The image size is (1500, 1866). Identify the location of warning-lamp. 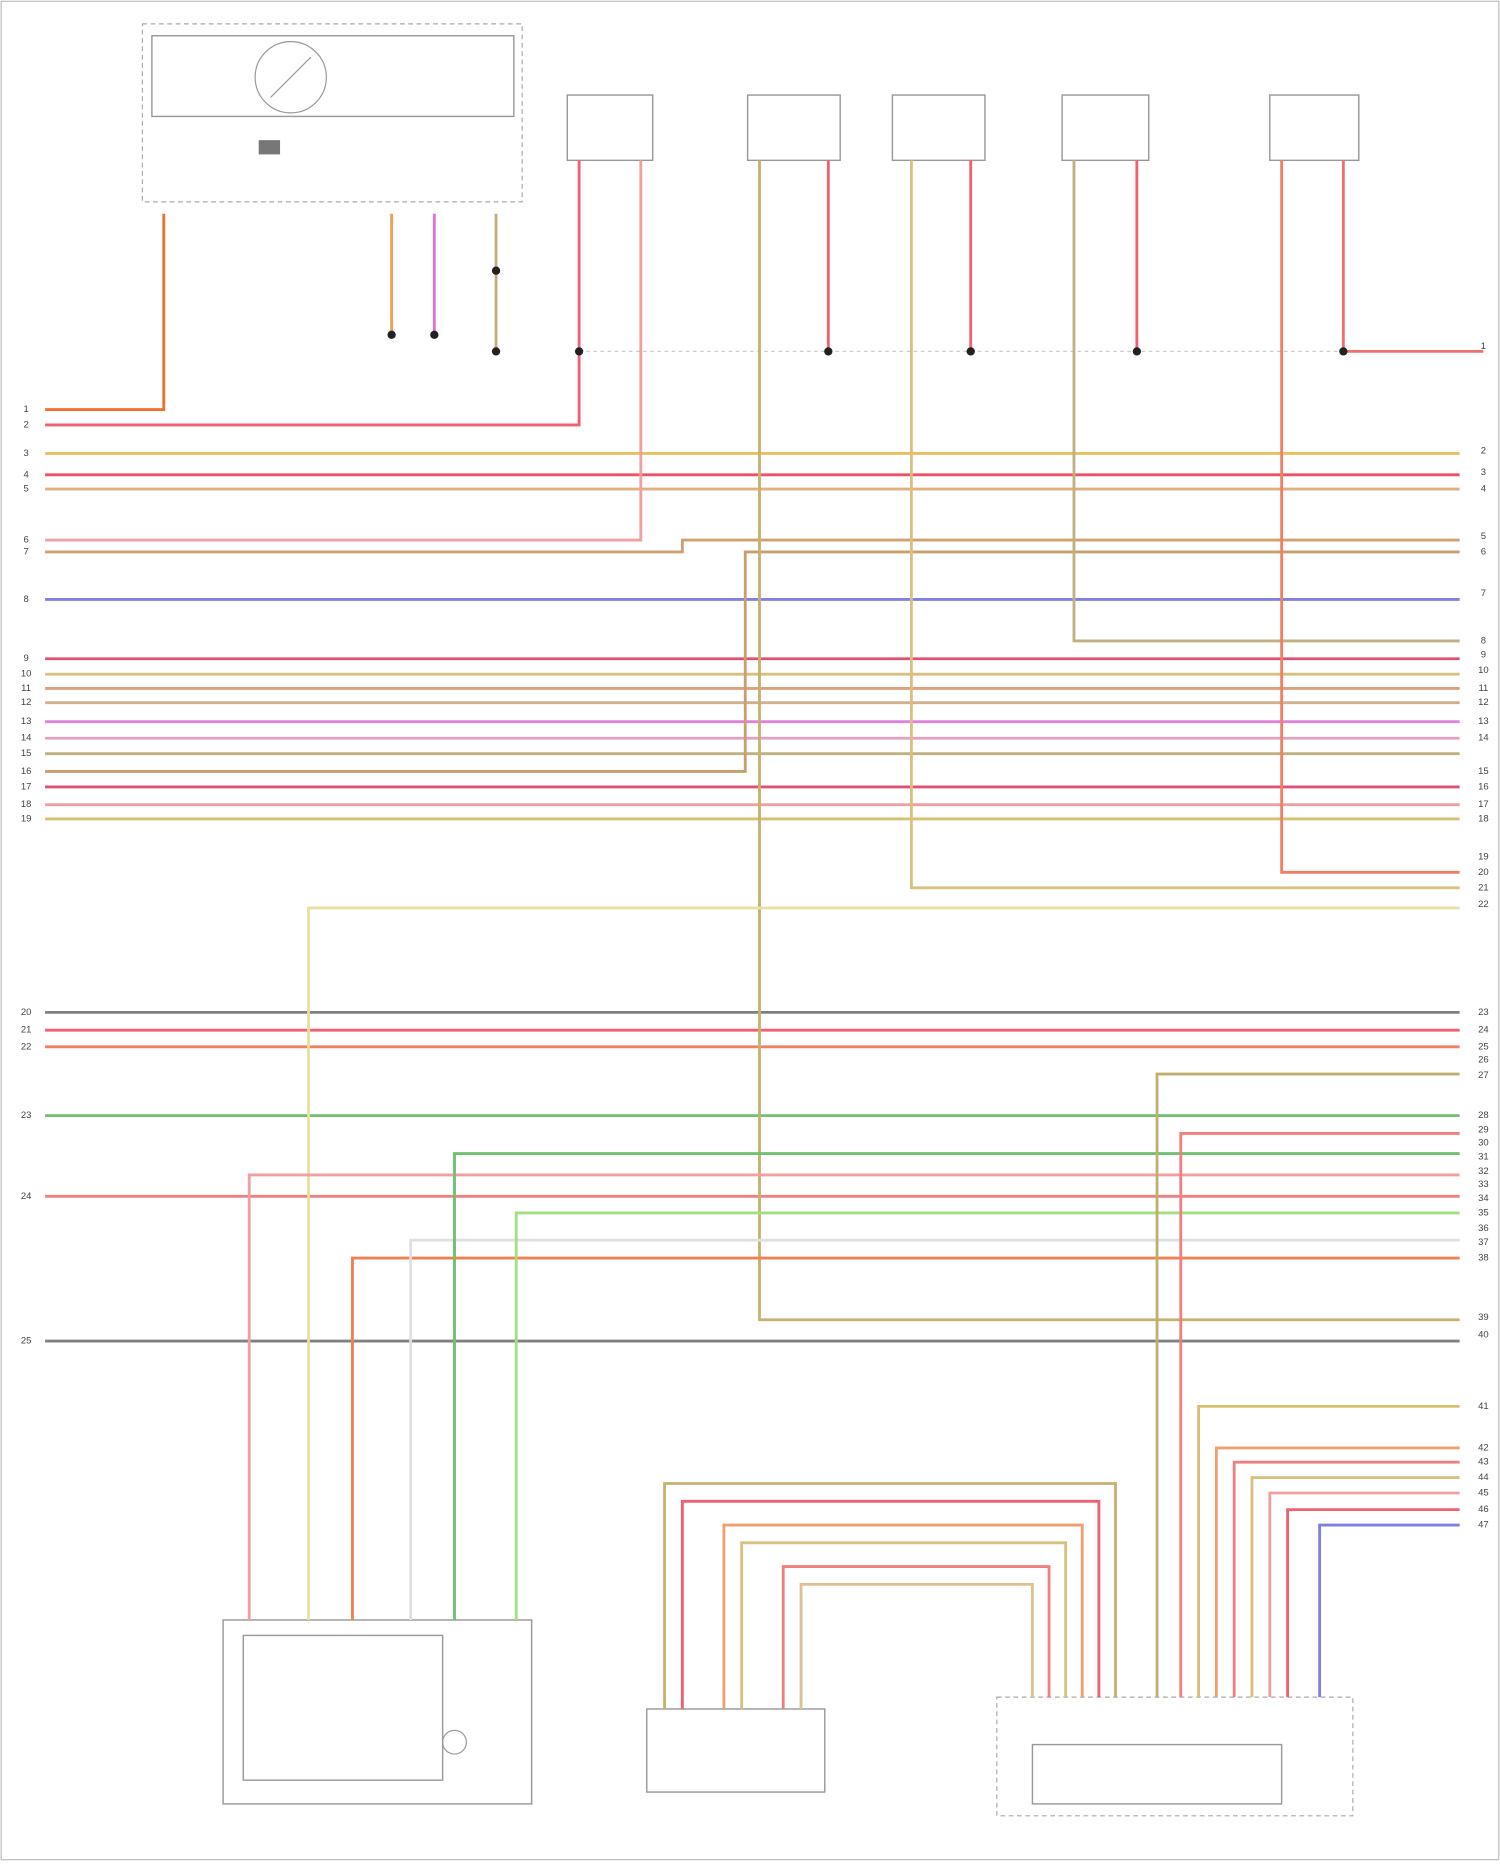
(269, 147).